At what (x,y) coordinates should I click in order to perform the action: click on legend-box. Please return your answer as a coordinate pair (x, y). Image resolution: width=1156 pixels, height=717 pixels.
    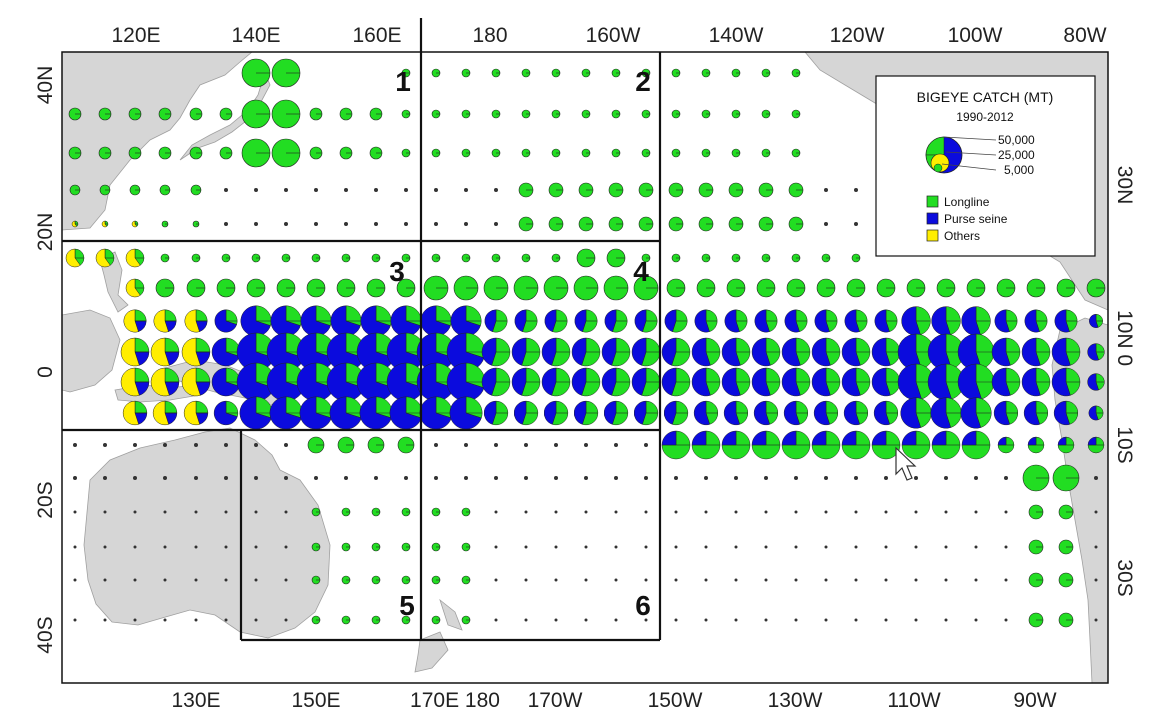
    Looking at the image, I should click on (985, 166).